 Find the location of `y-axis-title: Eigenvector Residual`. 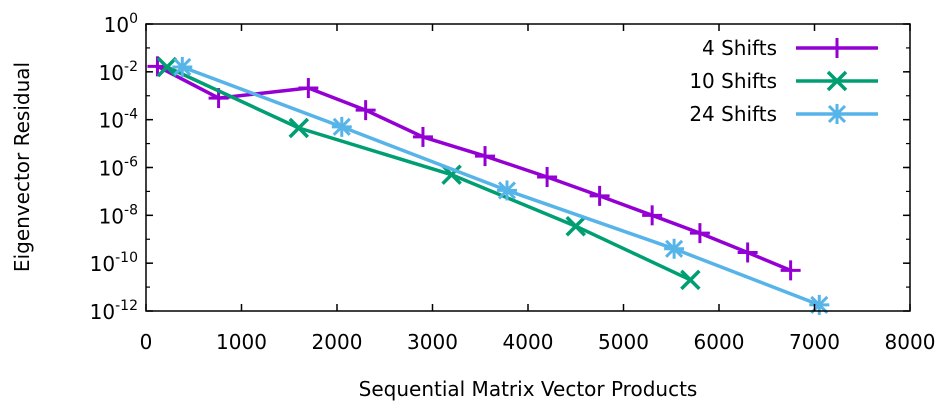

y-axis-title: Eigenvector Residual is located at coordinates (22, 167).